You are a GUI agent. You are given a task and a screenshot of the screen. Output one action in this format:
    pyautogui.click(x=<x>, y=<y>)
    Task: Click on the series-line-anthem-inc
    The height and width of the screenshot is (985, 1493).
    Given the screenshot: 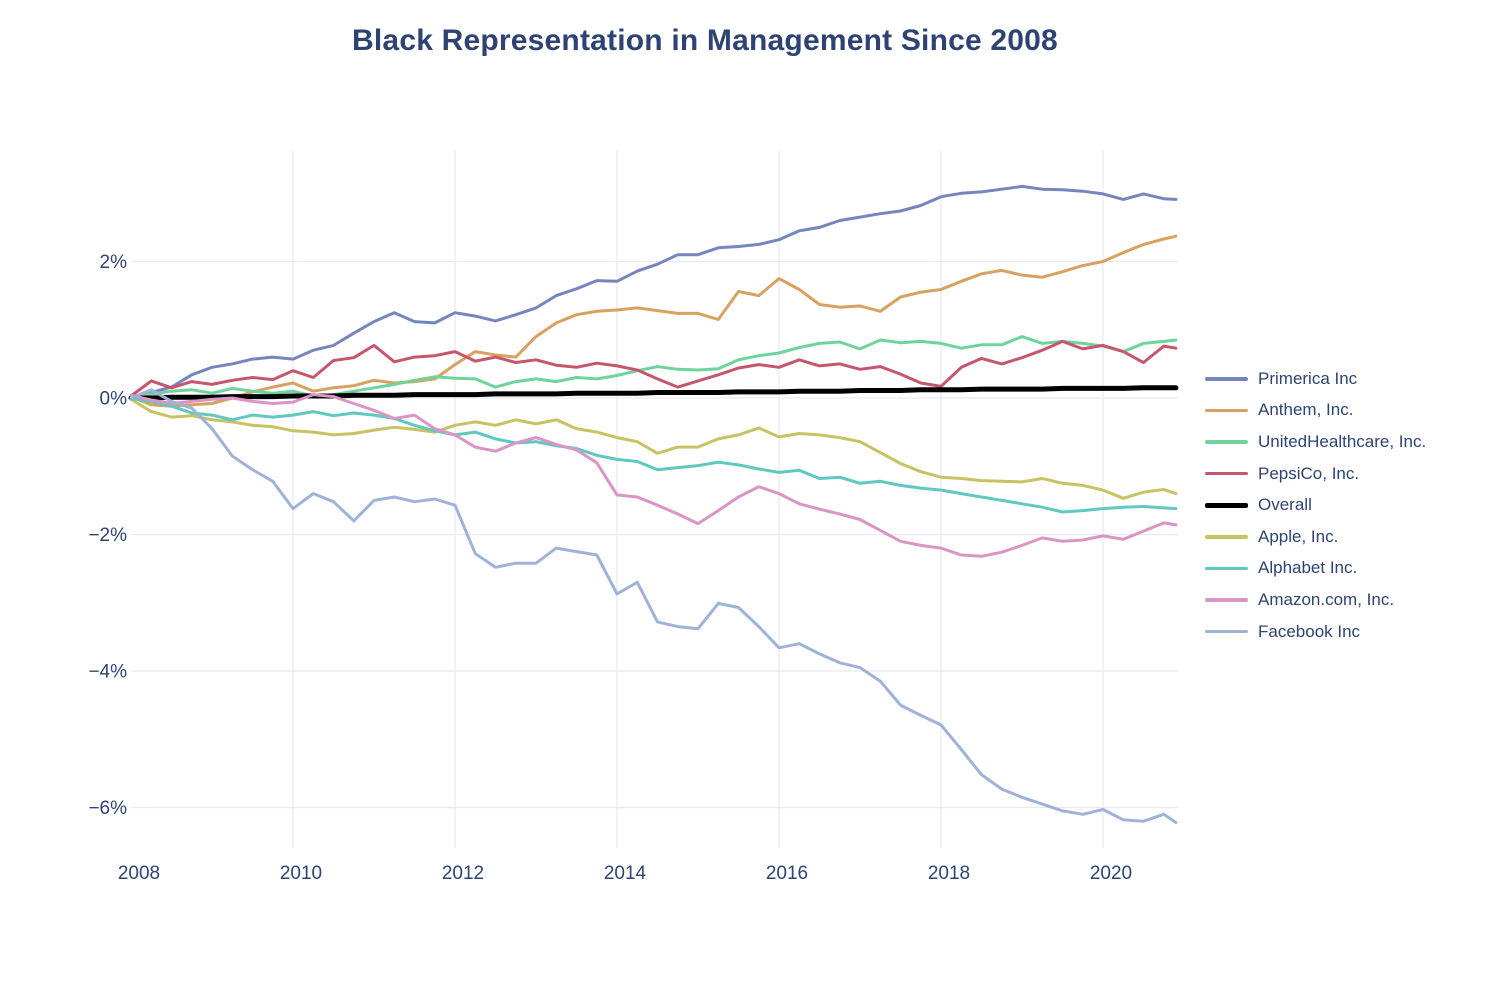 What is the action you would take?
    pyautogui.click(x=653, y=321)
    